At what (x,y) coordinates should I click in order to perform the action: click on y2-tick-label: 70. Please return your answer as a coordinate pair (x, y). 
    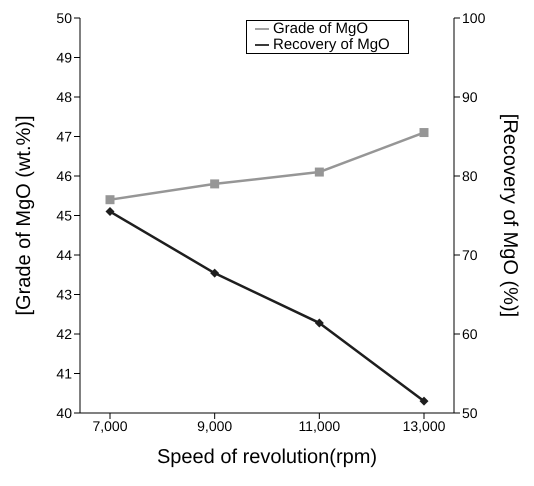
    Looking at the image, I should click on (470, 254).